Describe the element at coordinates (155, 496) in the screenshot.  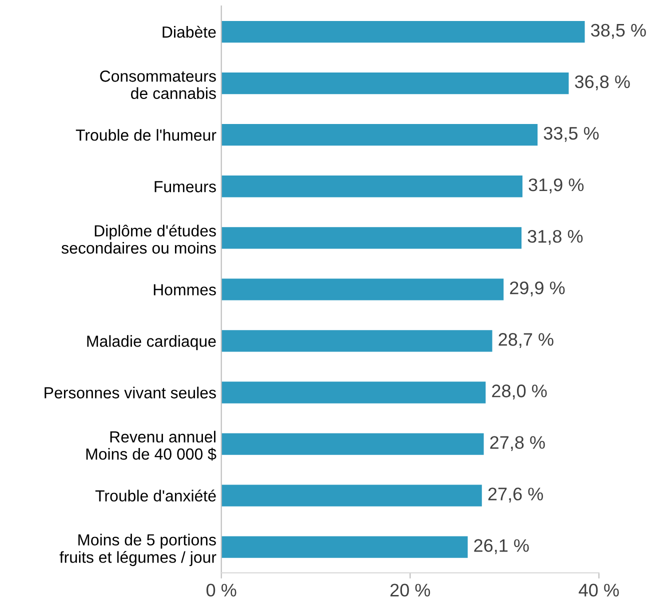
I see `y-tick-label: Trouble d'anxiété` at that location.